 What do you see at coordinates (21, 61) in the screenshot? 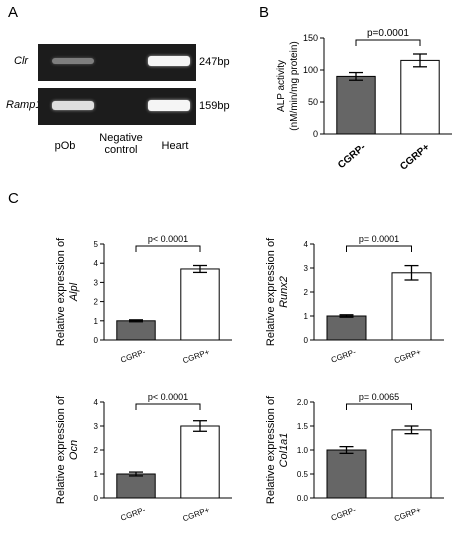
I see `gene-label-clr: Clr` at bounding box center [21, 61].